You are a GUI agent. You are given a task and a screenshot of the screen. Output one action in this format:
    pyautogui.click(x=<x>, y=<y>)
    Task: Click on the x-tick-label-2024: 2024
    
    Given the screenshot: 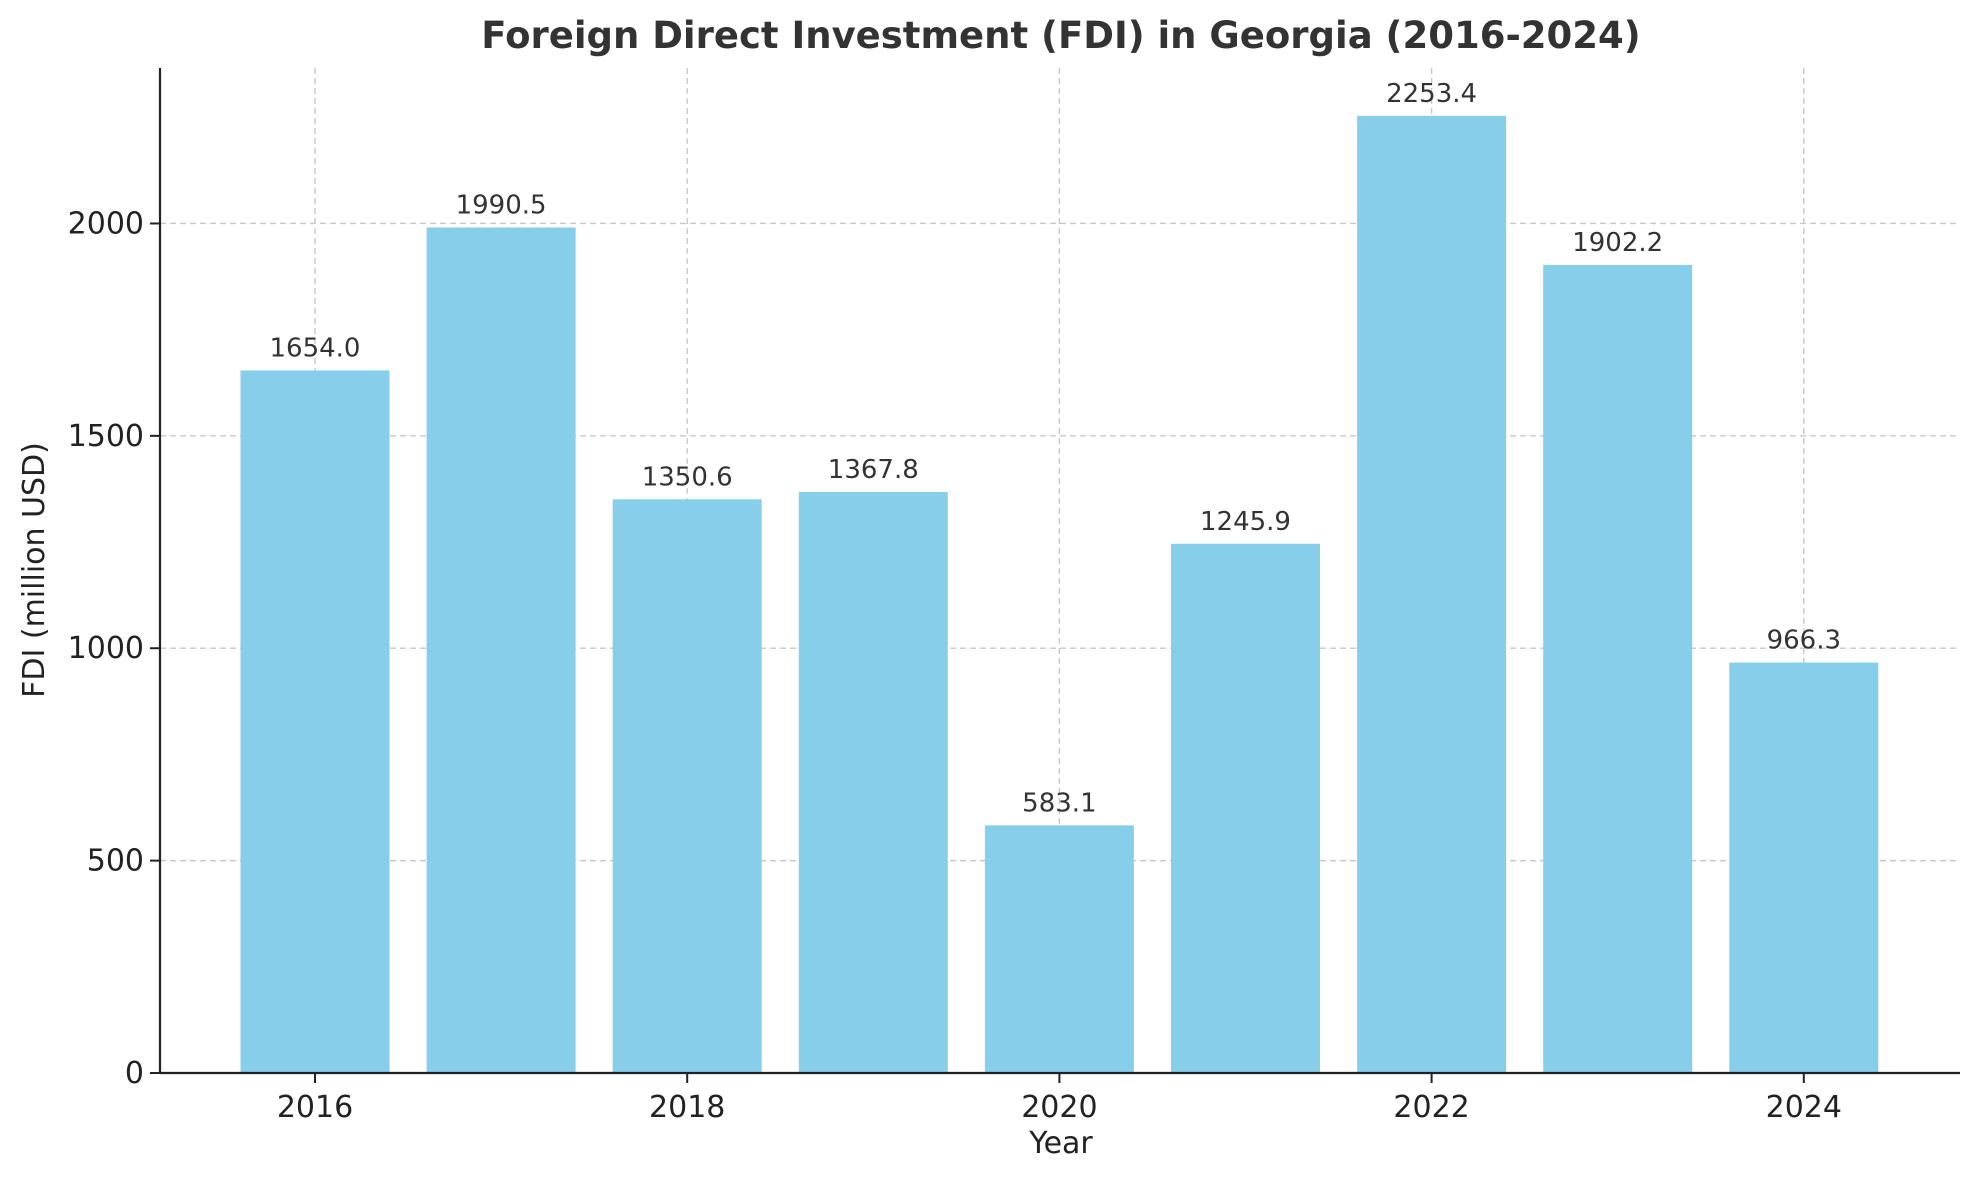 What is the action you would take?
    pyautogui.click(x=1804, y=1107)
    